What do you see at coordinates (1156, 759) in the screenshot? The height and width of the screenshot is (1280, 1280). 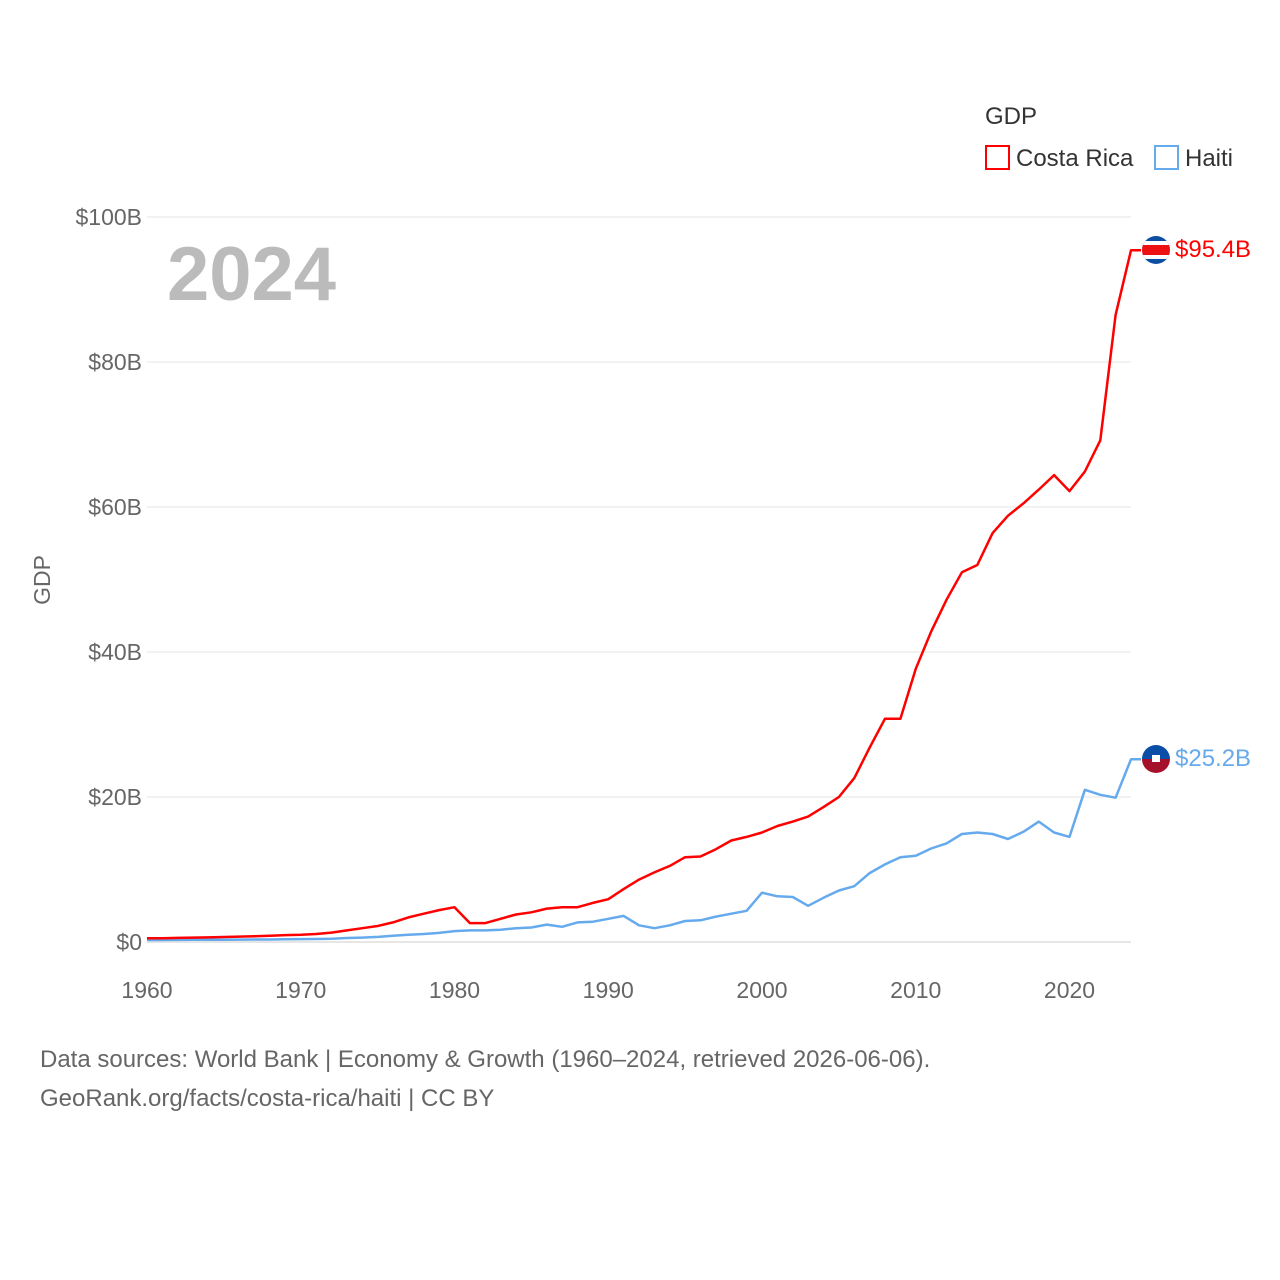 I see `haiti-flag-icon` at bounding box center [1156, 759].